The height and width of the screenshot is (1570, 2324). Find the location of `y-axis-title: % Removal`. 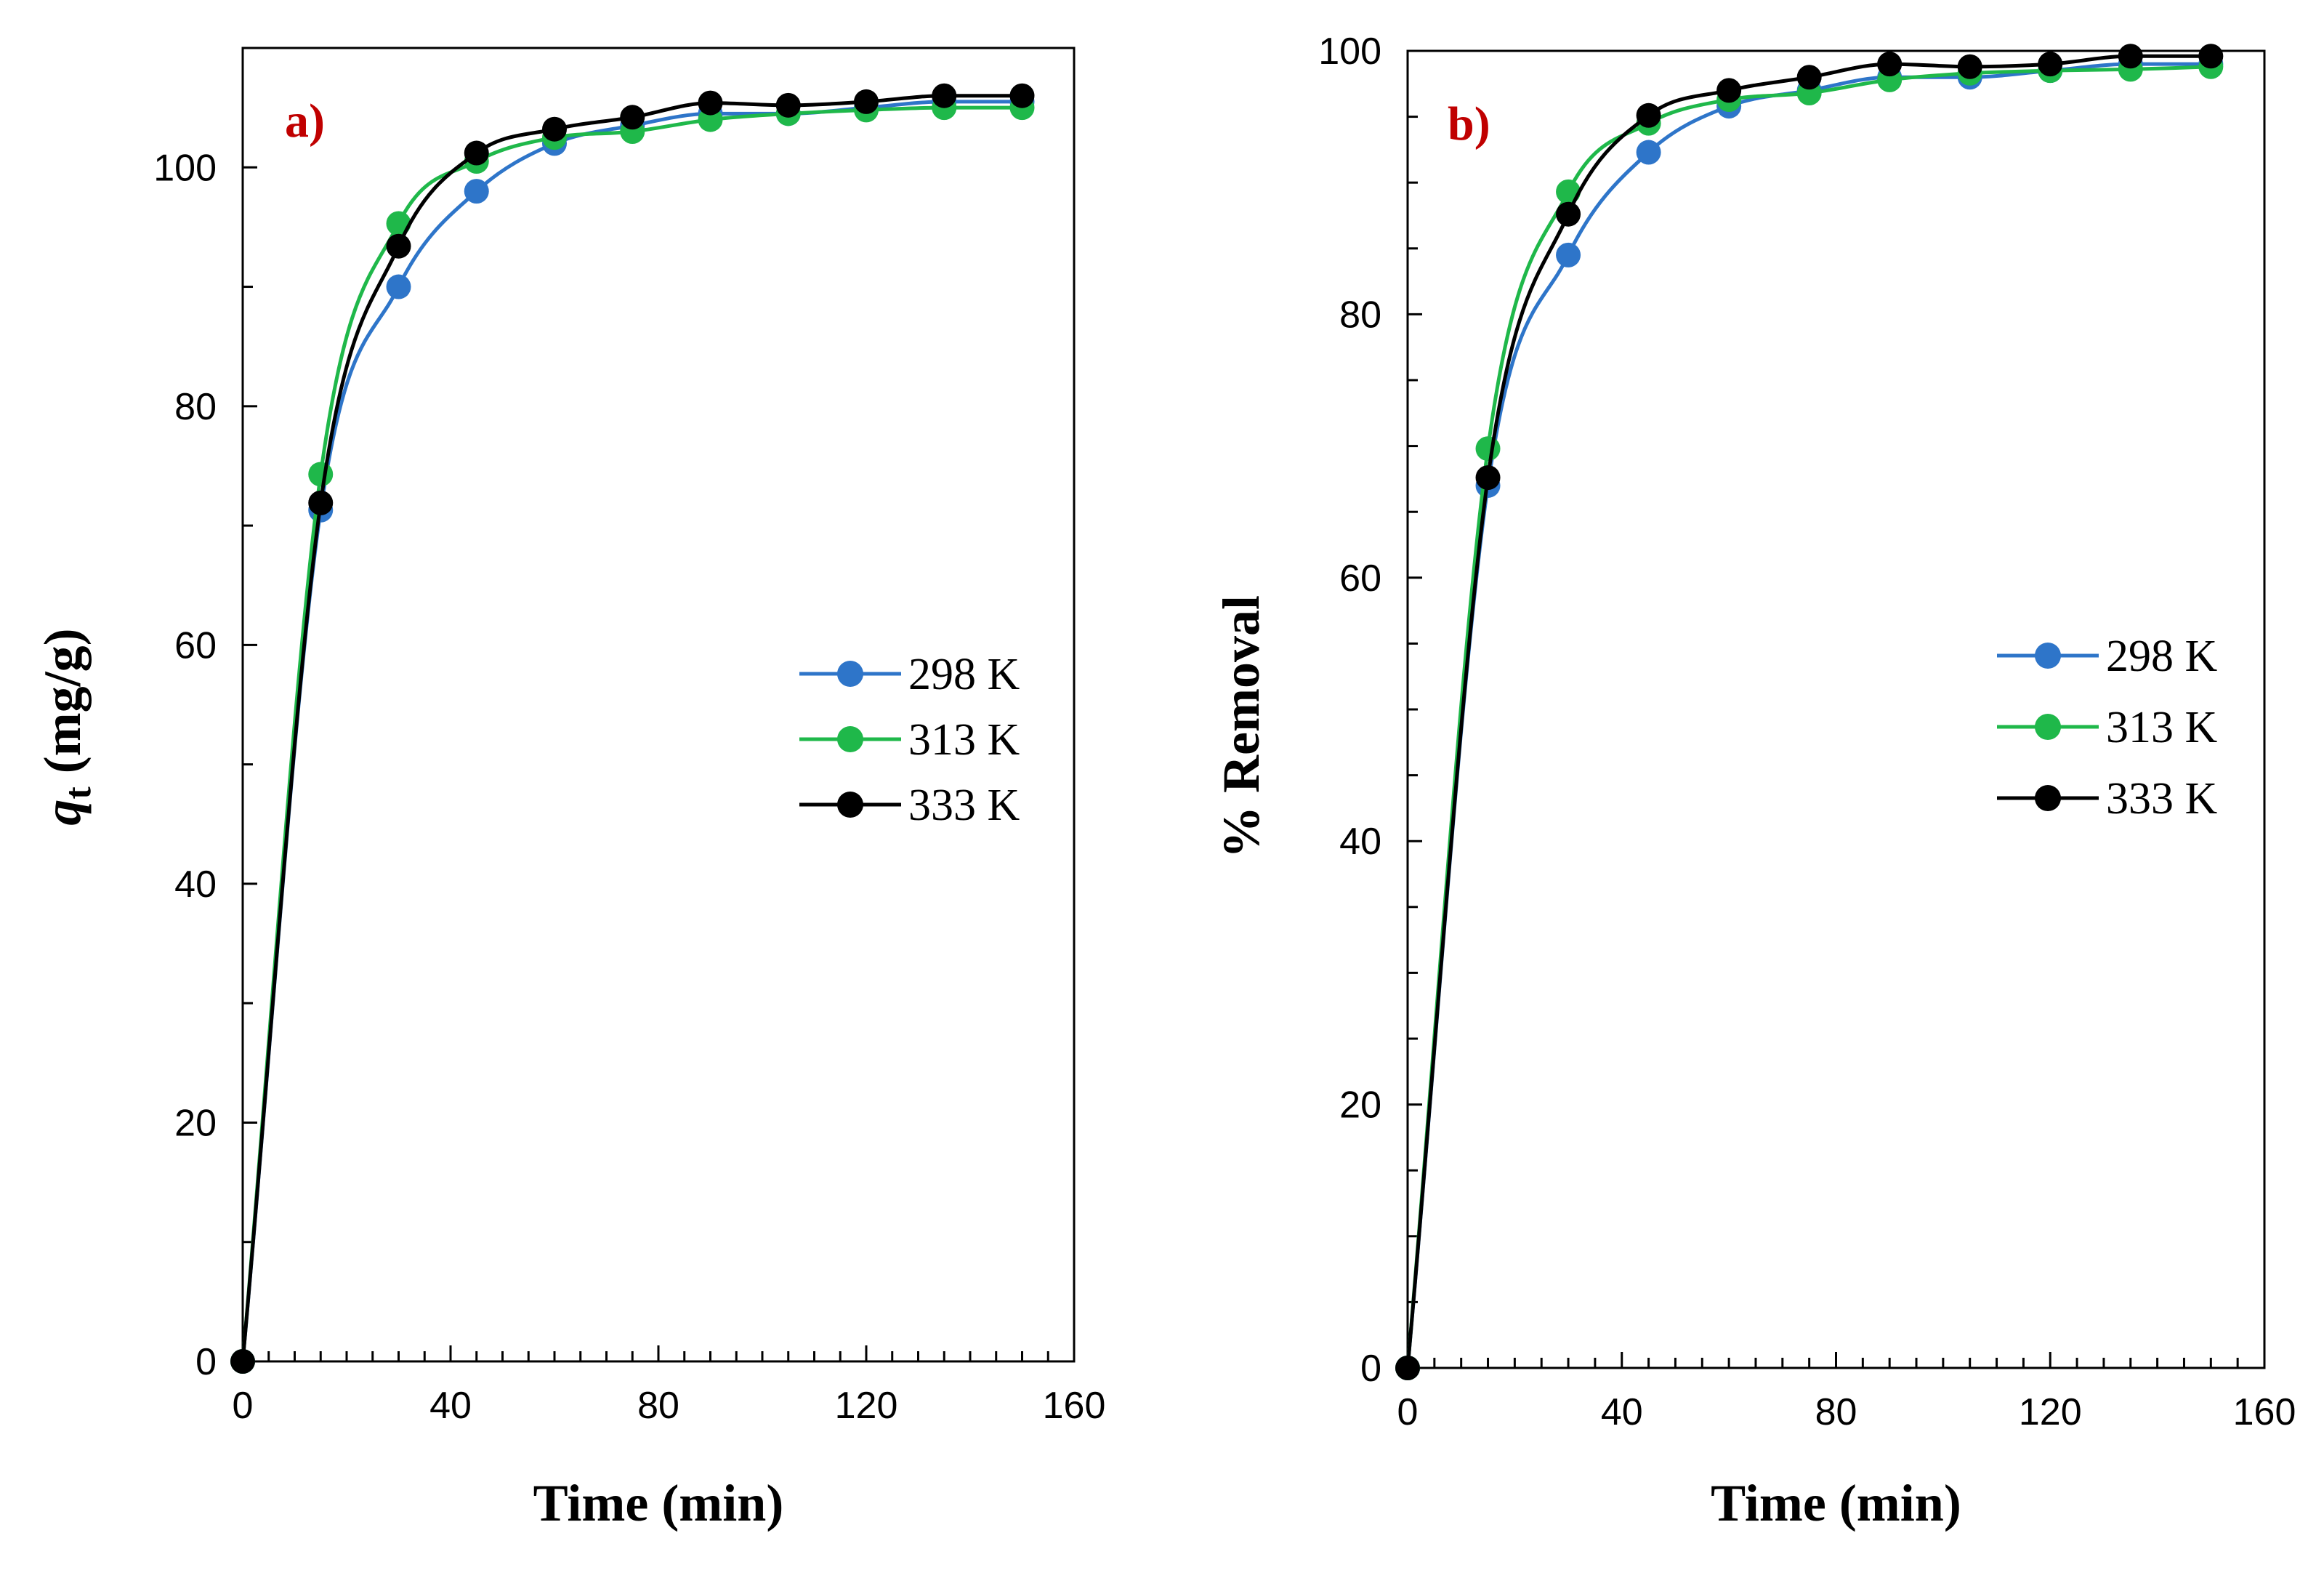

y-axis-title: % Removal is located at coordinates (1241, 726).